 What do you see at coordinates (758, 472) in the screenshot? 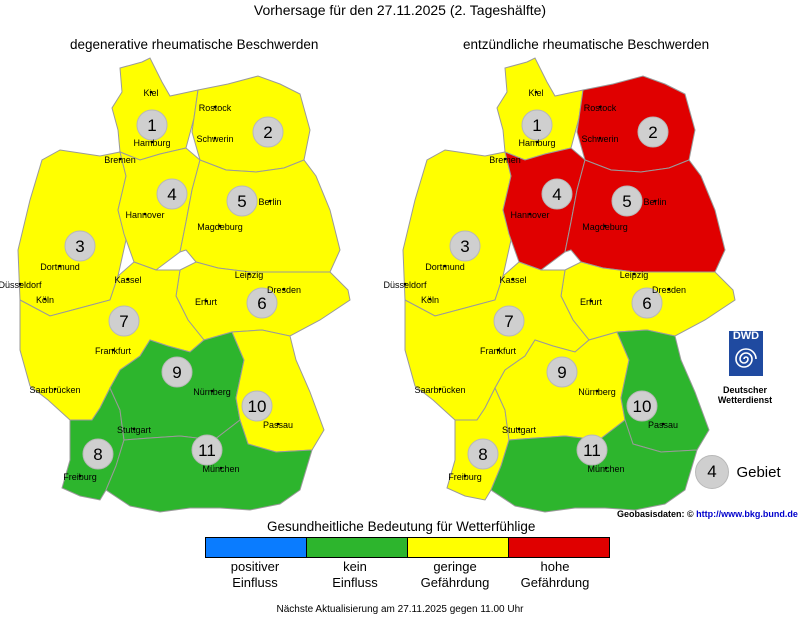
I see `area-key-label: Gebiet` at bounding box center [758, 472].